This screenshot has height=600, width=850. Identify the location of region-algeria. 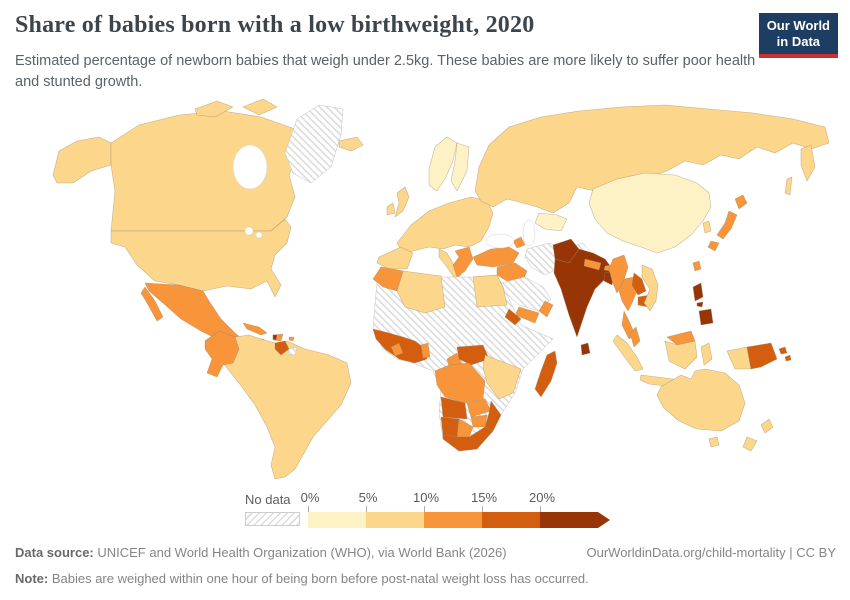
(421, 292).